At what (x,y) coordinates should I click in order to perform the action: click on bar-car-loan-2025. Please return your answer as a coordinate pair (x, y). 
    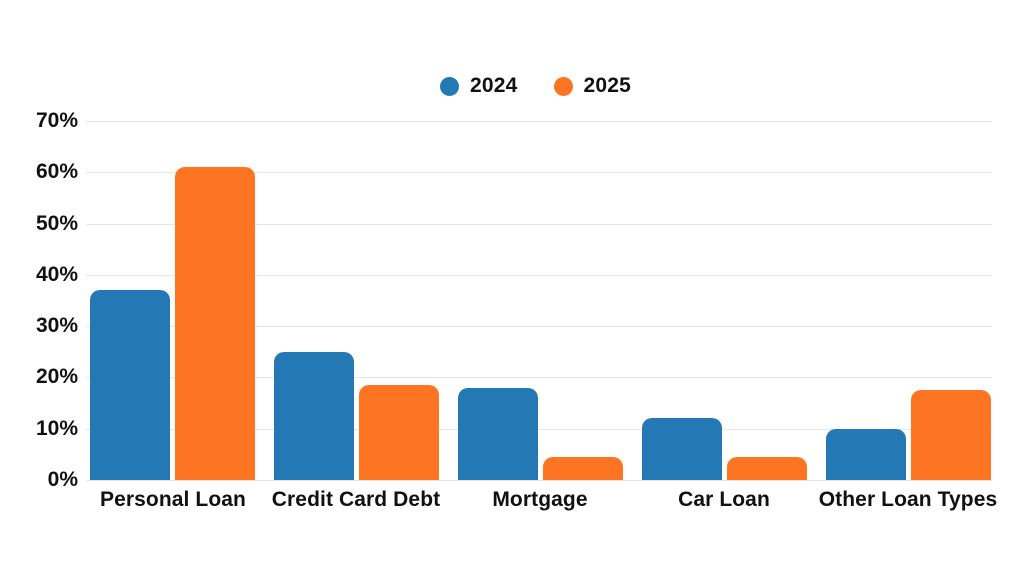
    Looking at the image, I should click on (767, 468).